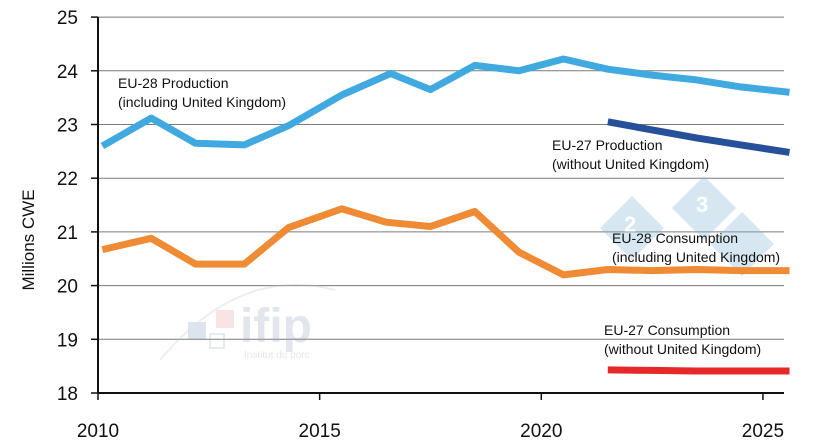 This screenshot has height=443, width=820. I want to click on annotation-0-line1: EU-28 Production, so click(173, 83).